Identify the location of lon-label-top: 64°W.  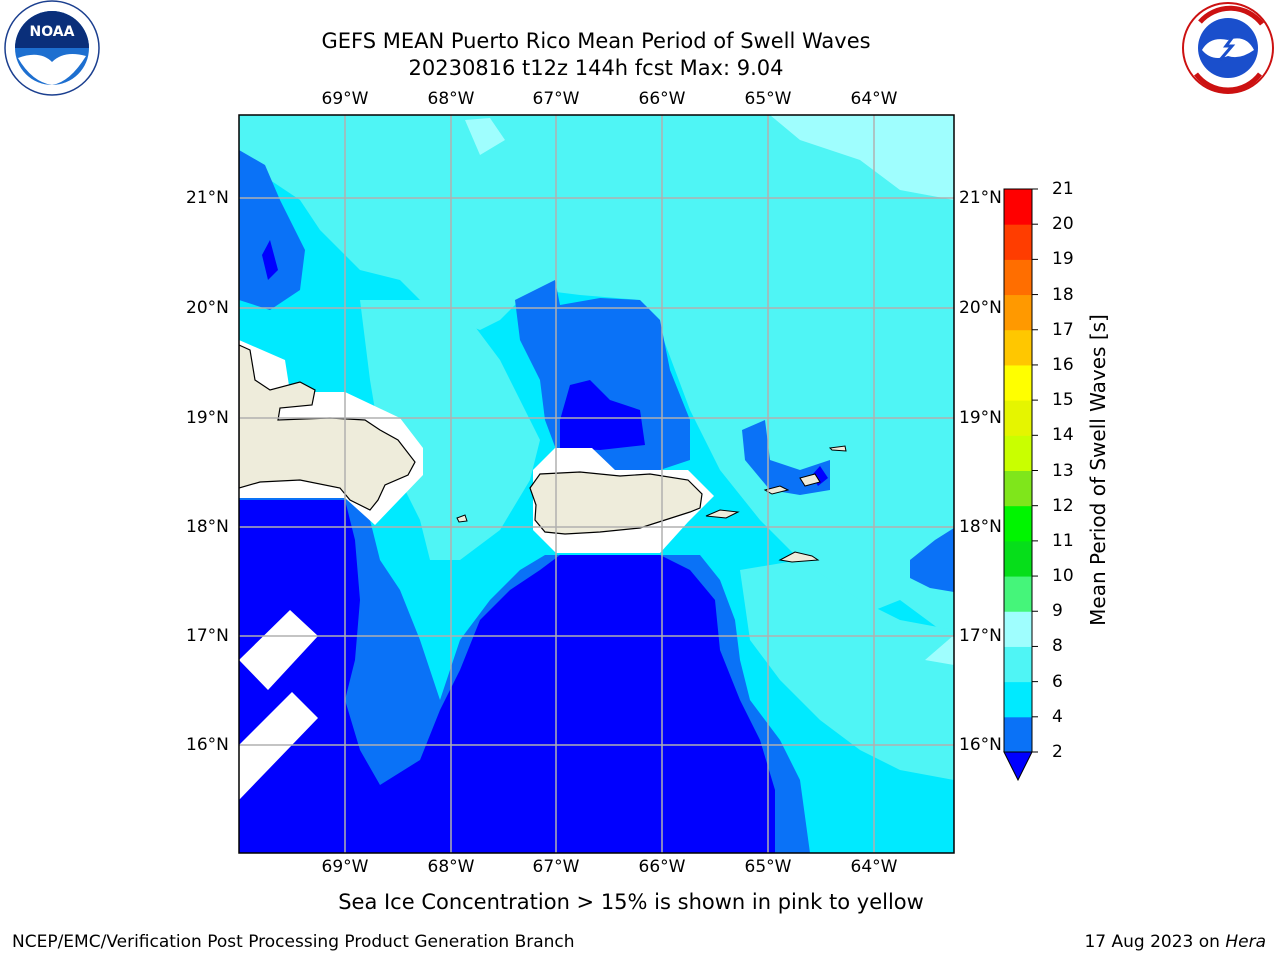
(874, 99).